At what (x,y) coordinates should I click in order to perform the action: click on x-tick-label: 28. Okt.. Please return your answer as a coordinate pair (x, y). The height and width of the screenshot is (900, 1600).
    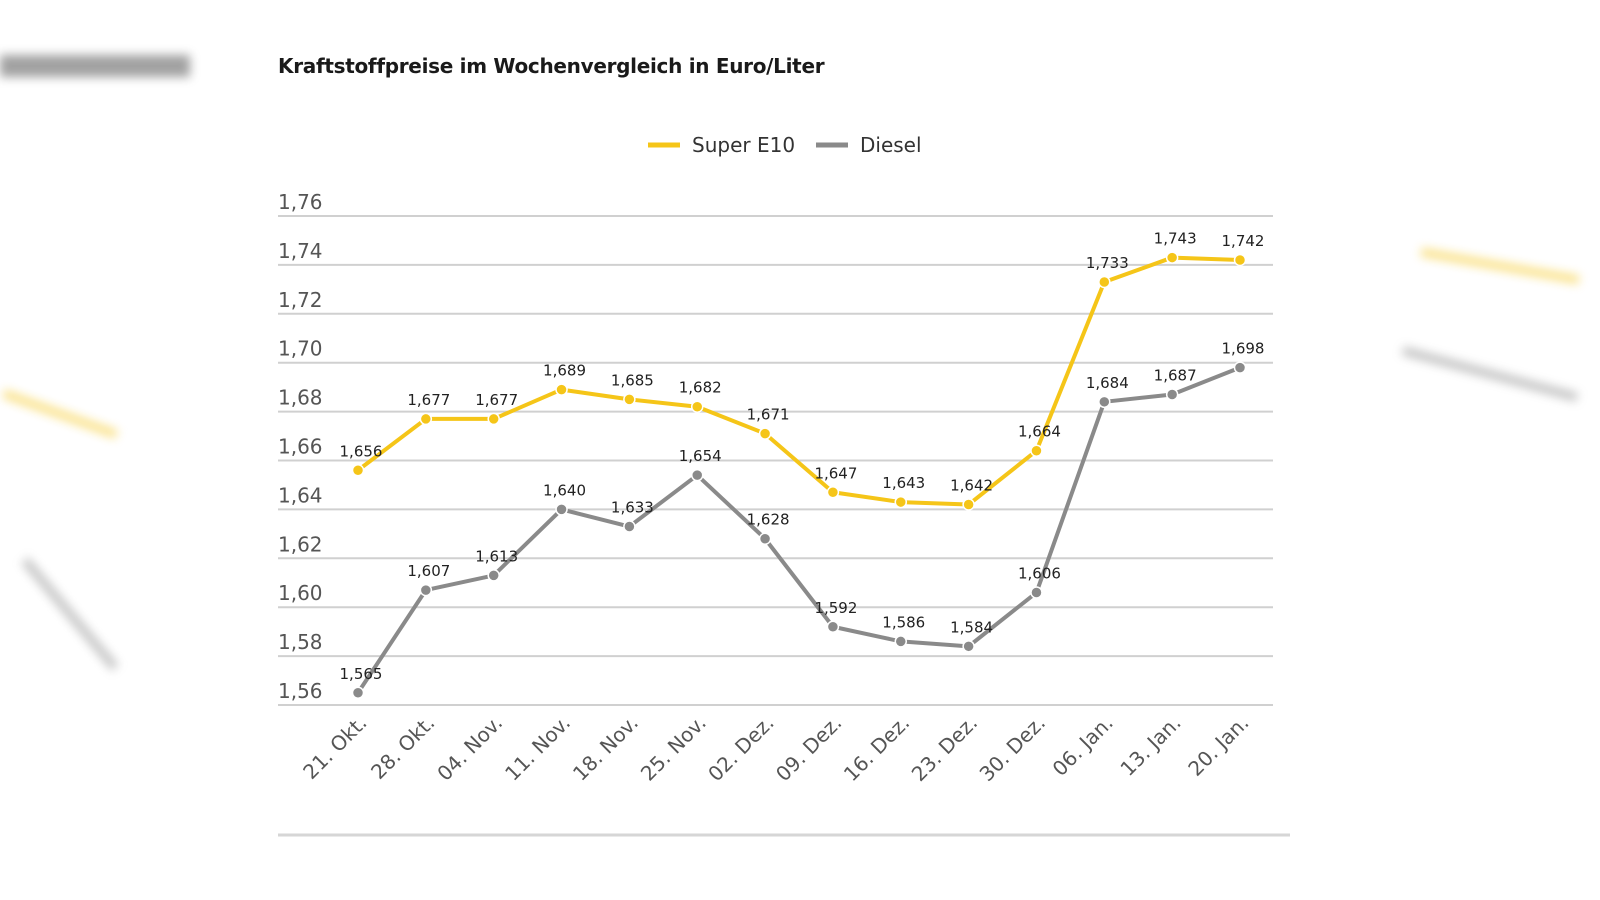
    Looking at the image, I should click on (402, 747).